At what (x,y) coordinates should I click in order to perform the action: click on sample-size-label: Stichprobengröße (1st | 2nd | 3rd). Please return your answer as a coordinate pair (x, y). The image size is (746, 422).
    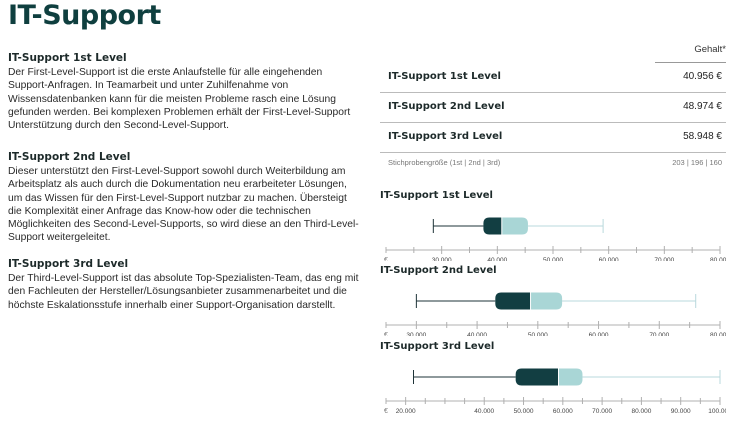
    Looking at the image, I should click on (444, 162).